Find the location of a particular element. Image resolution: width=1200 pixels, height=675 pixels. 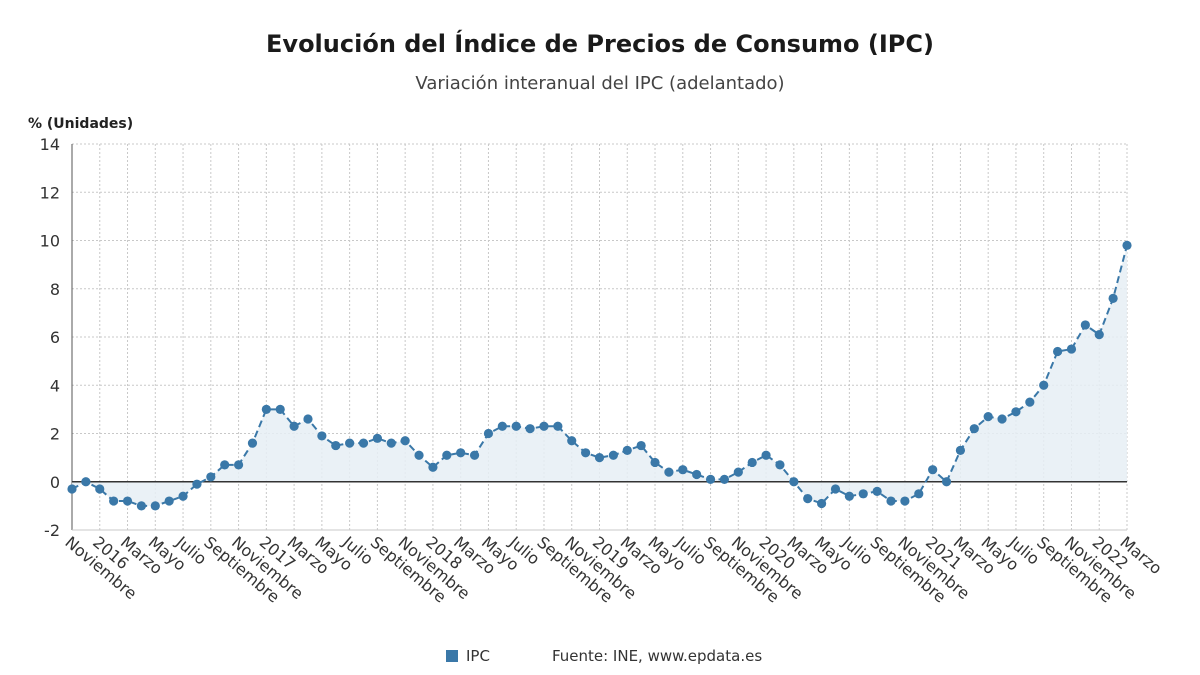

y-tick-label: 6 is located at coordinates (55, 337).